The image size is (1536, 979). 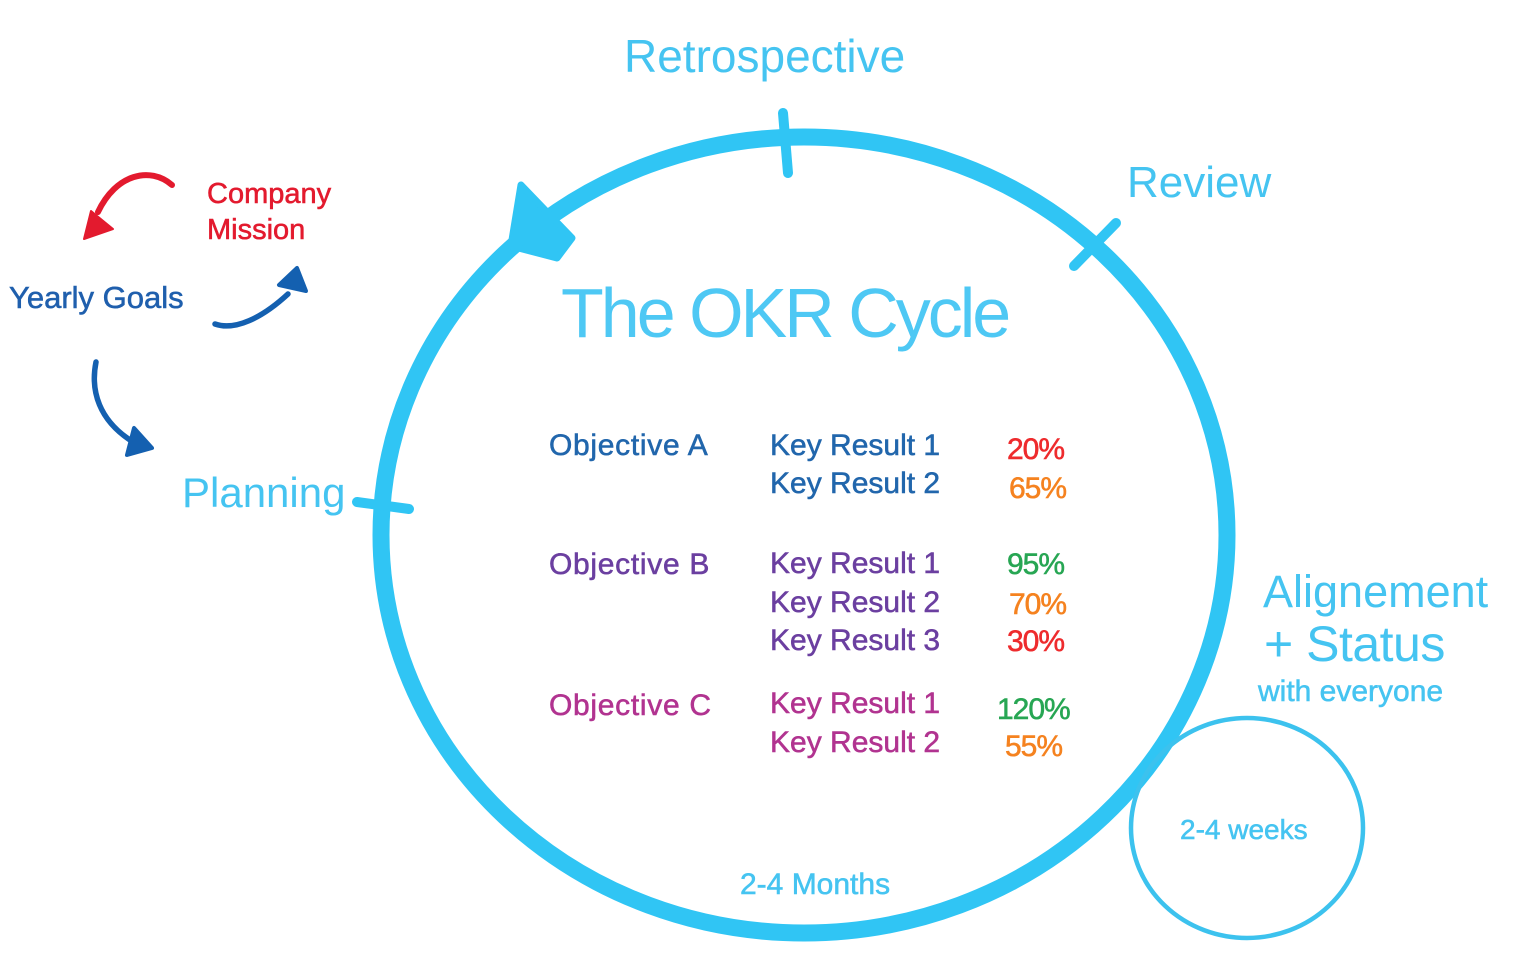 I want to click on svg-text: Retrospective, so click(x=764, y=56).